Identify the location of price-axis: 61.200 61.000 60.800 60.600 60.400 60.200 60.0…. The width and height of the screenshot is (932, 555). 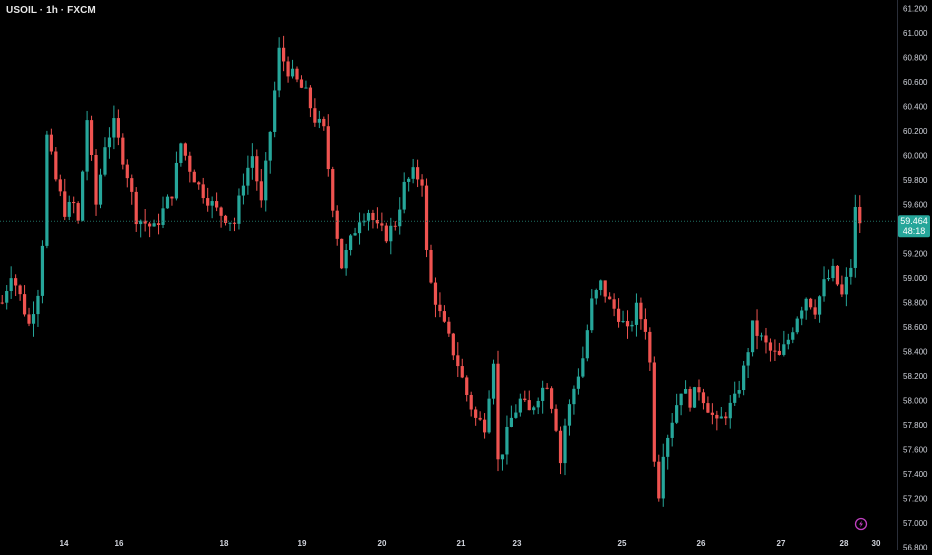
(915, 279).